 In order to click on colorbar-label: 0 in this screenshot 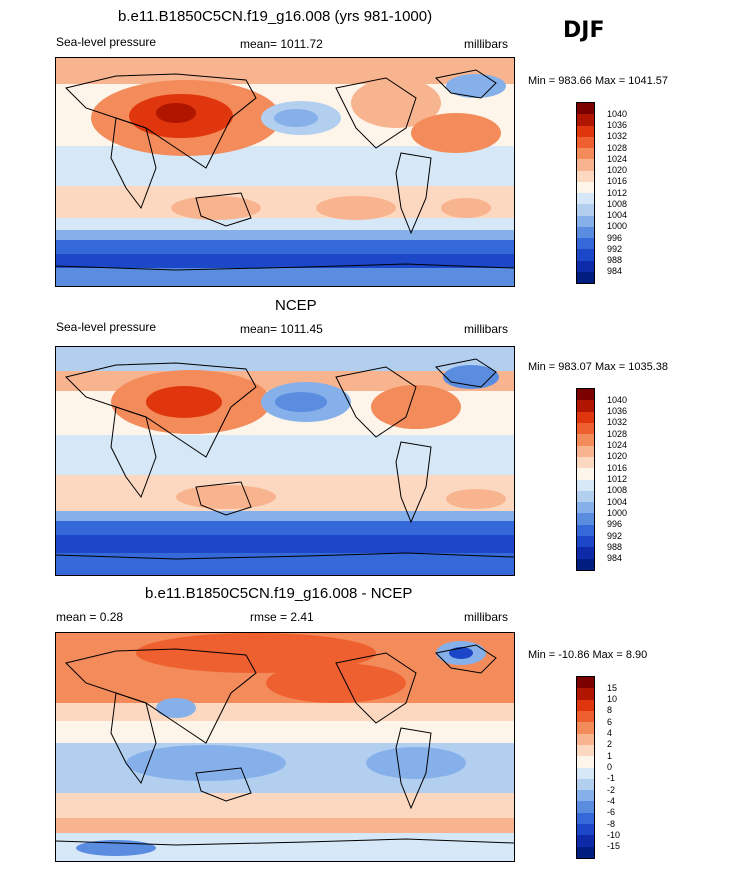, I will do `click(610, 767)`.